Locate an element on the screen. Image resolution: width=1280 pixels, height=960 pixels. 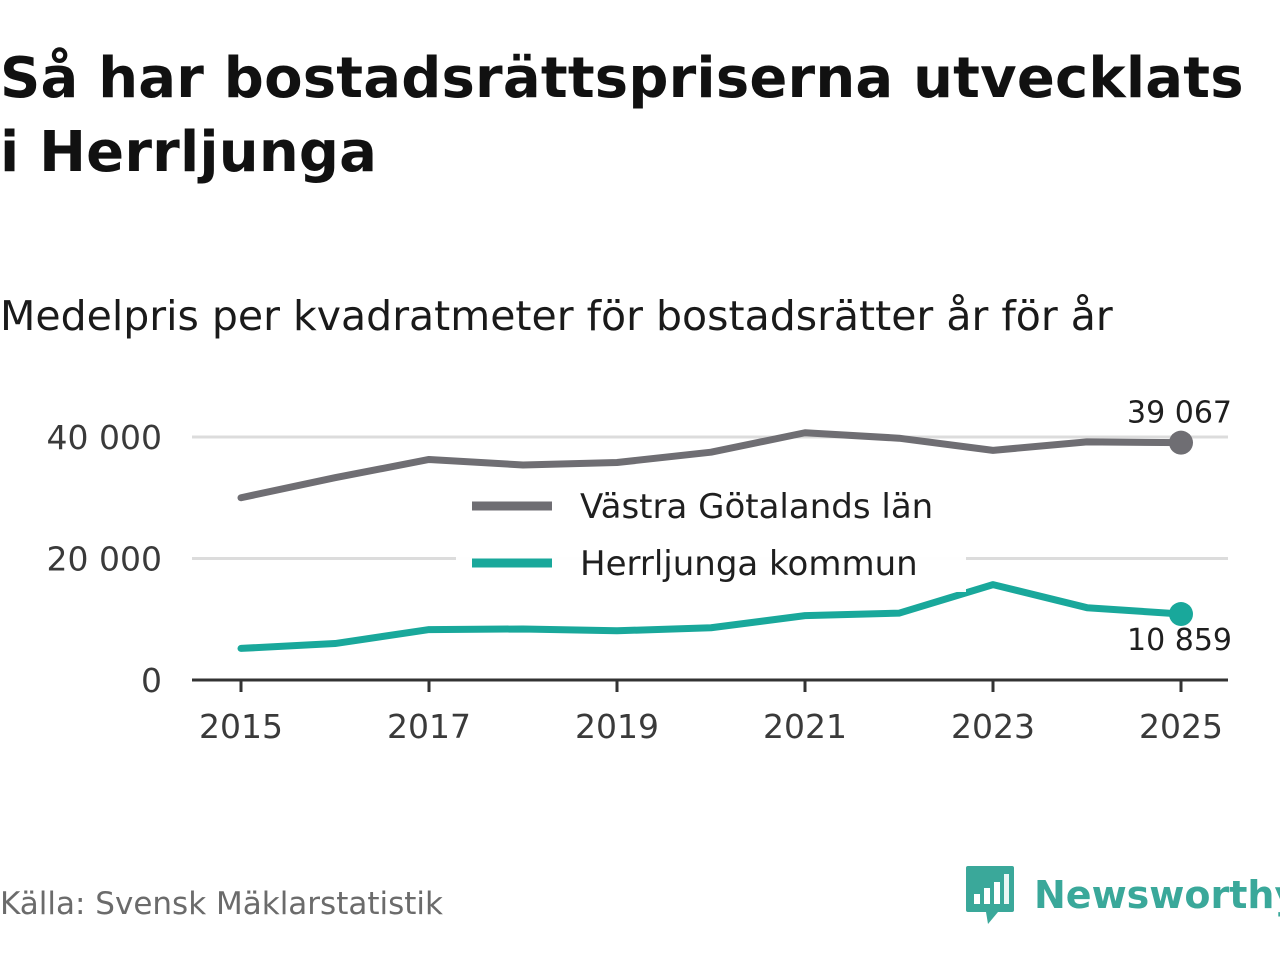
end-value-label: 10 859 is located at coordinates (1179, 640).